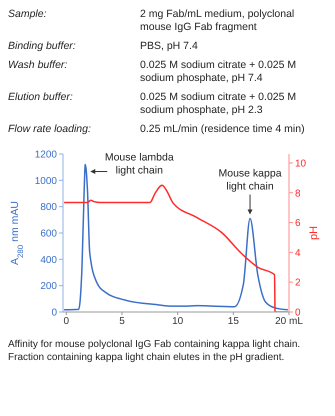 The width and height of the screenshot is (335, 416). I want to click on y2-tick-label: 8, so click(298, 194).